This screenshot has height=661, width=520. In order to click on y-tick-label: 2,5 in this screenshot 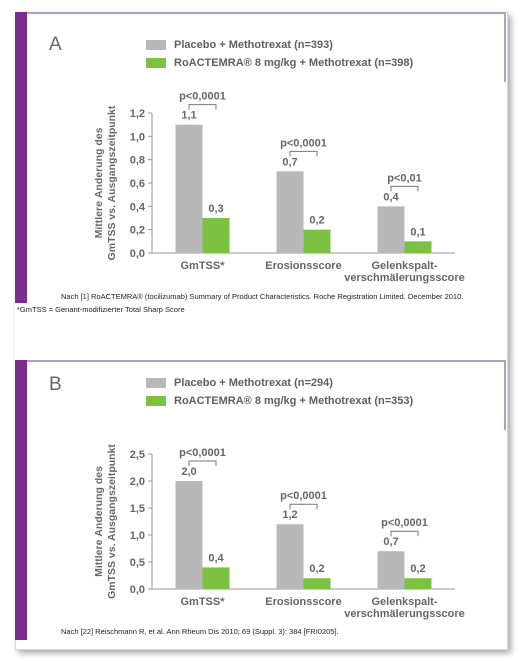, I will do `click(137, 455)`.